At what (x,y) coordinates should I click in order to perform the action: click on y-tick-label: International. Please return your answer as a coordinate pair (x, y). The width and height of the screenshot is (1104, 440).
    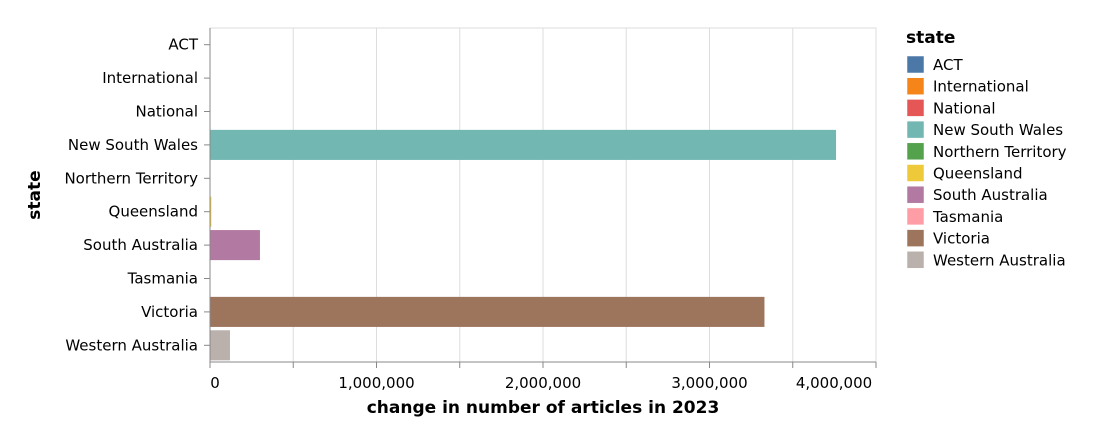
    Looking at the image, I should click on (150, 78).